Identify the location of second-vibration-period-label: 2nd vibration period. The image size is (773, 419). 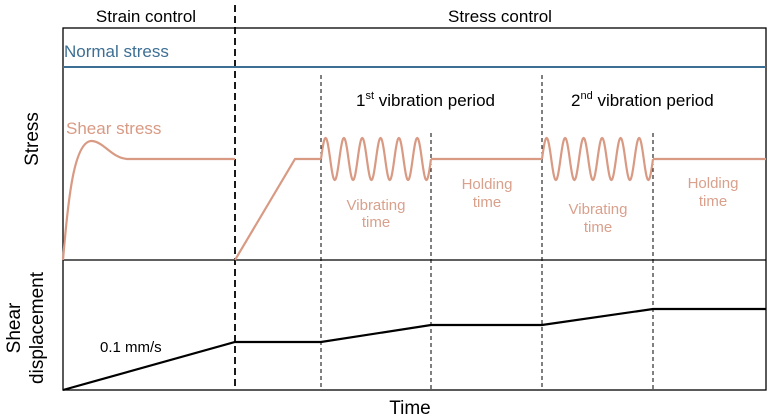
(642, 100).